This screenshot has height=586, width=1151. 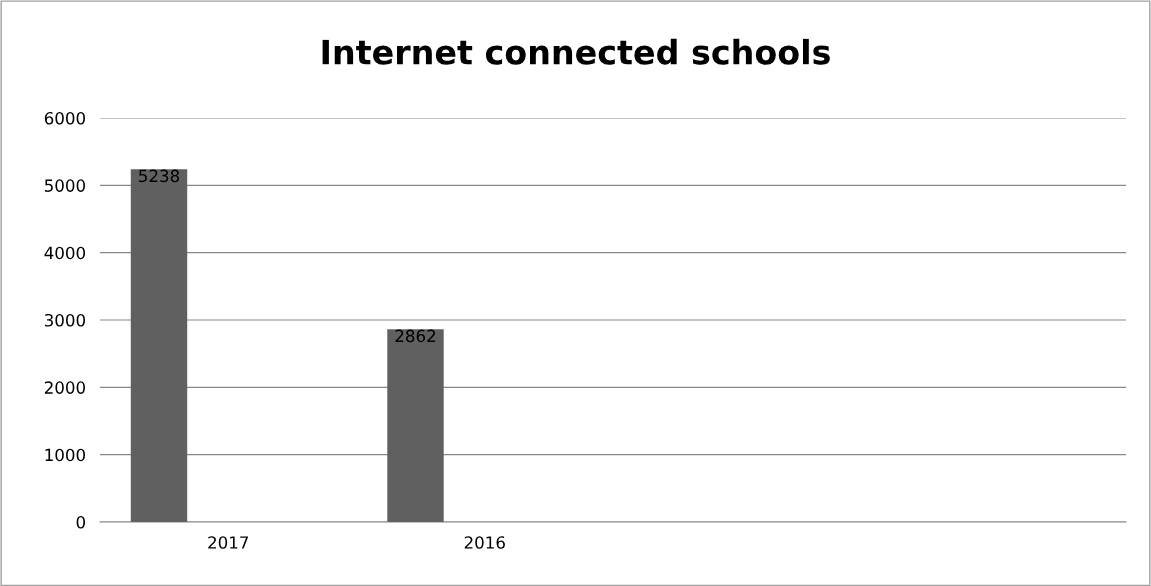 I want to click on x-tick-label: 2017, so click(x=228, y=542).